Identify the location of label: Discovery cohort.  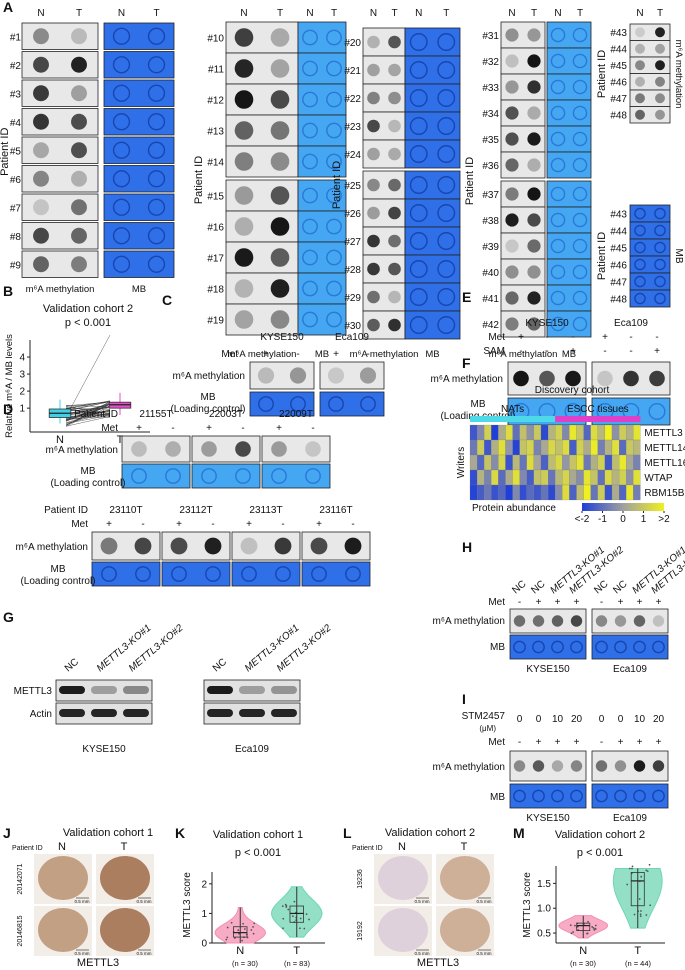
(572, 390).